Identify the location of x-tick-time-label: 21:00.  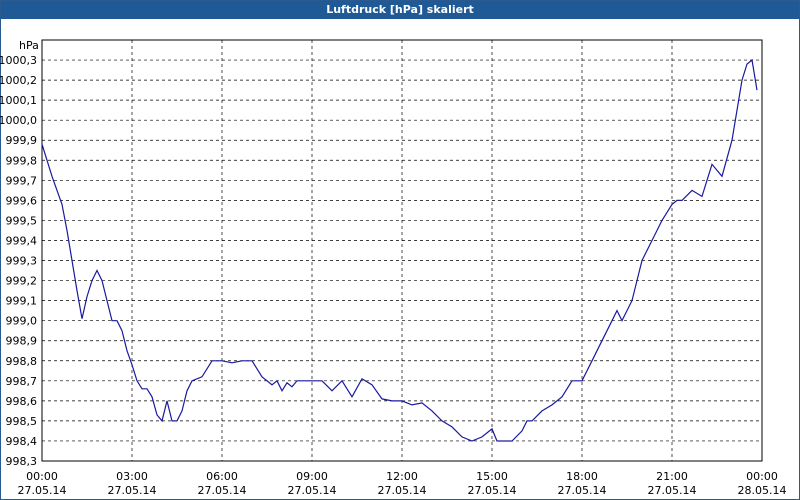
(672, 476).